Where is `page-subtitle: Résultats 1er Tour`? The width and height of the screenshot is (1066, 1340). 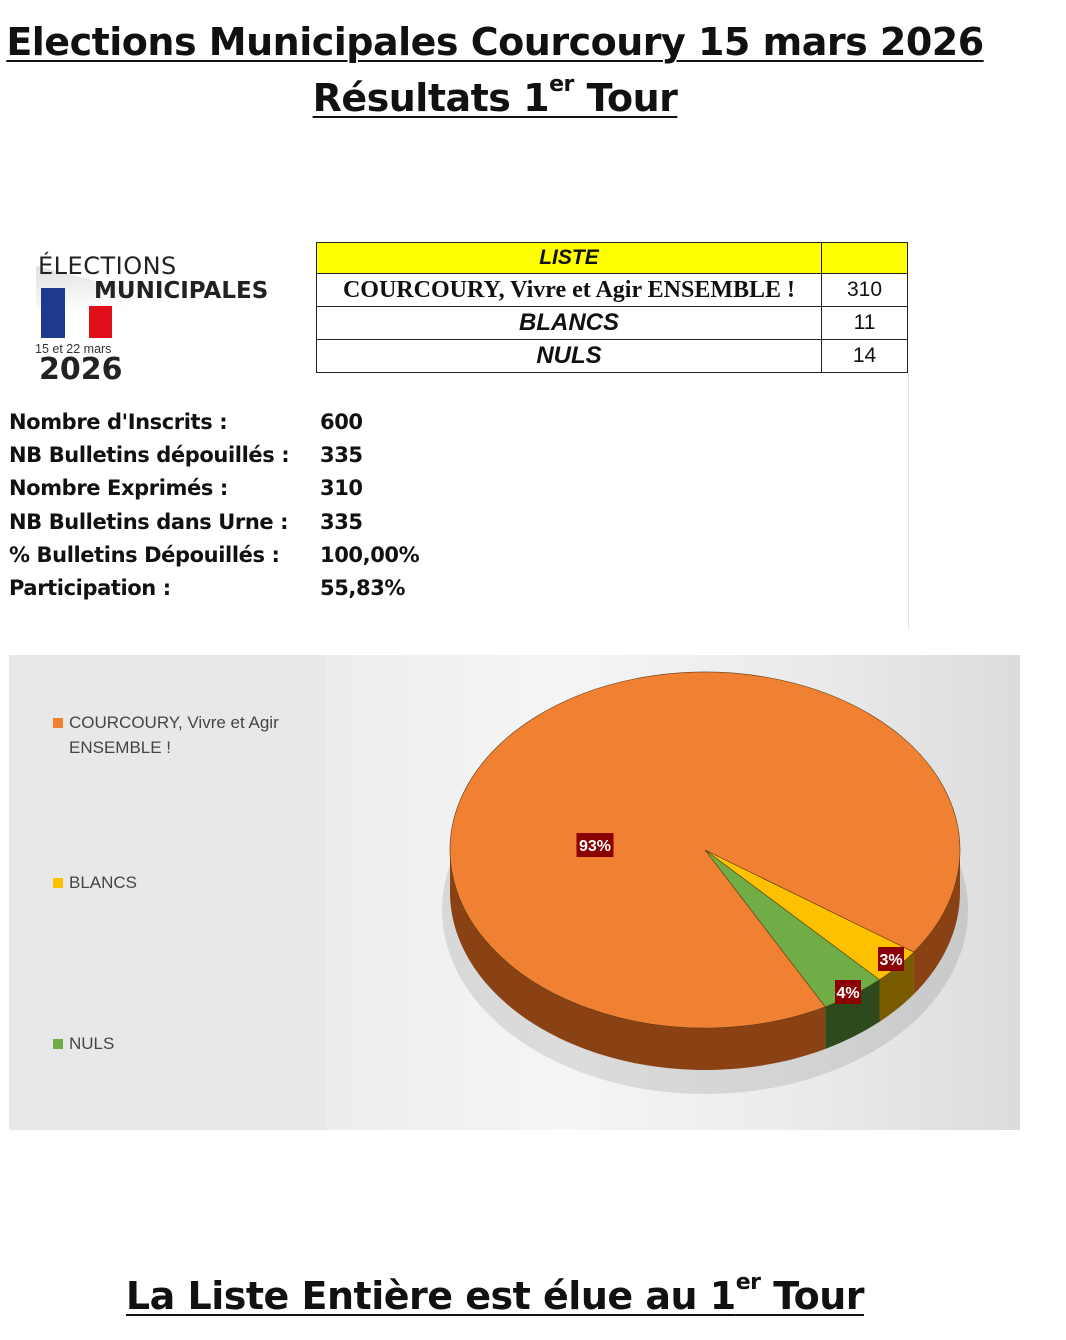
page-subtitle: Résultats 1er Tour is located at coordinates (495, 96).